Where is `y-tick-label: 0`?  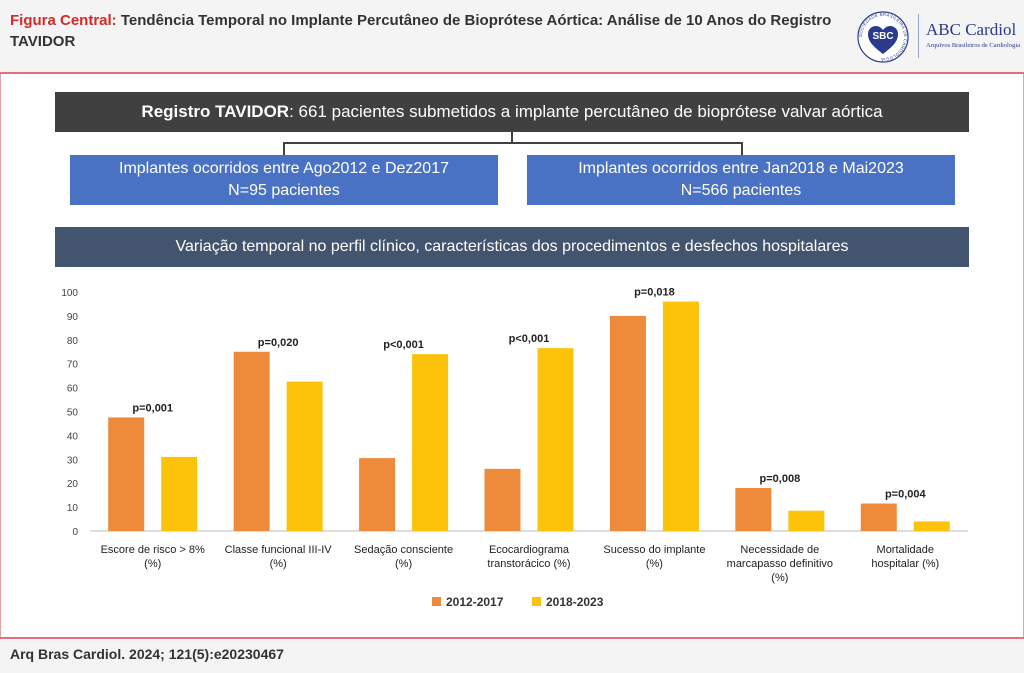 y-tick-label: 0 is located at coordinates (75, 532).